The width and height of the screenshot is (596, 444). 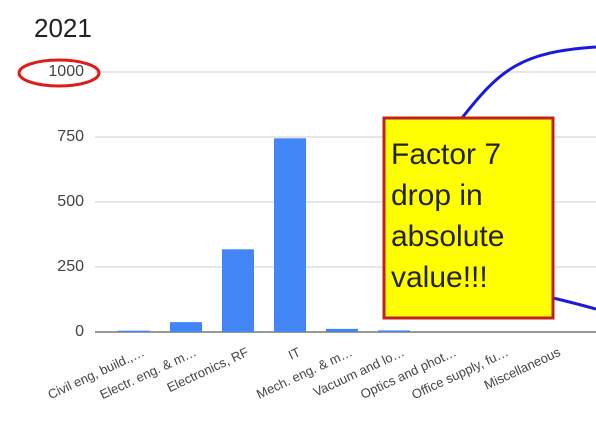 I want to click on y-tick-label: 500, so click(x=70, y=201).